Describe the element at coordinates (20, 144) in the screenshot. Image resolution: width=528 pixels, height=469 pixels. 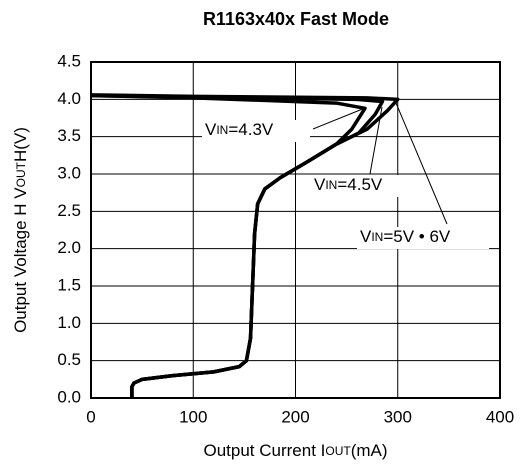
I see `y-axis-label-part: H(V)` at that location.